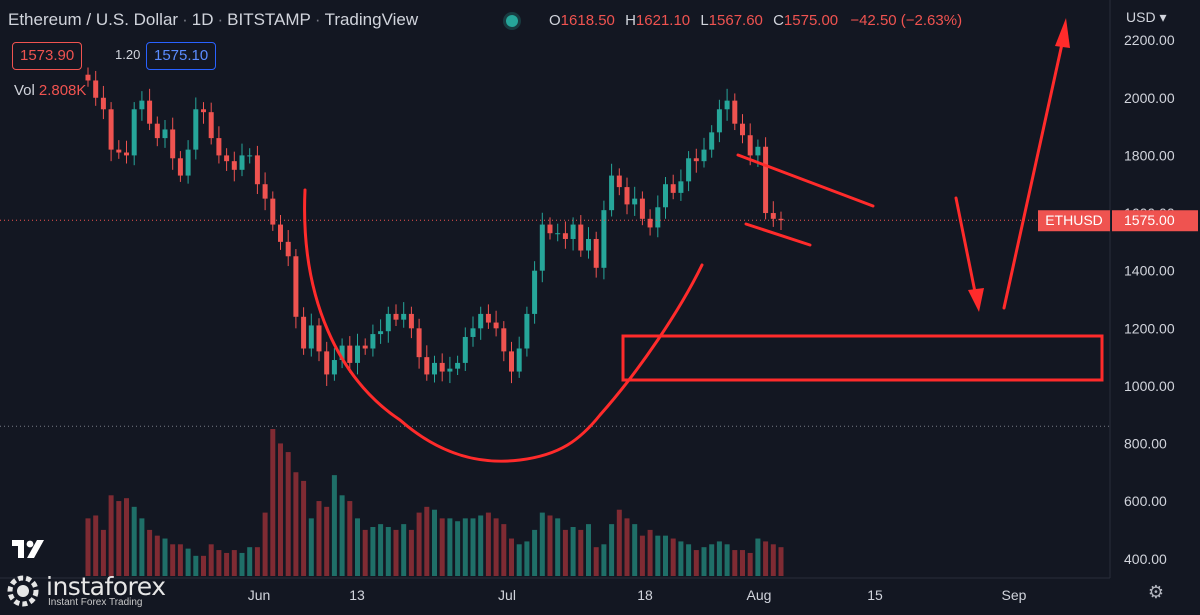 The height and width of the screenshot is (615, 1200). Describe the element at coordinates (1149, 271) in the screenshot. I see `y-tick-label: 1400.00` at that location.